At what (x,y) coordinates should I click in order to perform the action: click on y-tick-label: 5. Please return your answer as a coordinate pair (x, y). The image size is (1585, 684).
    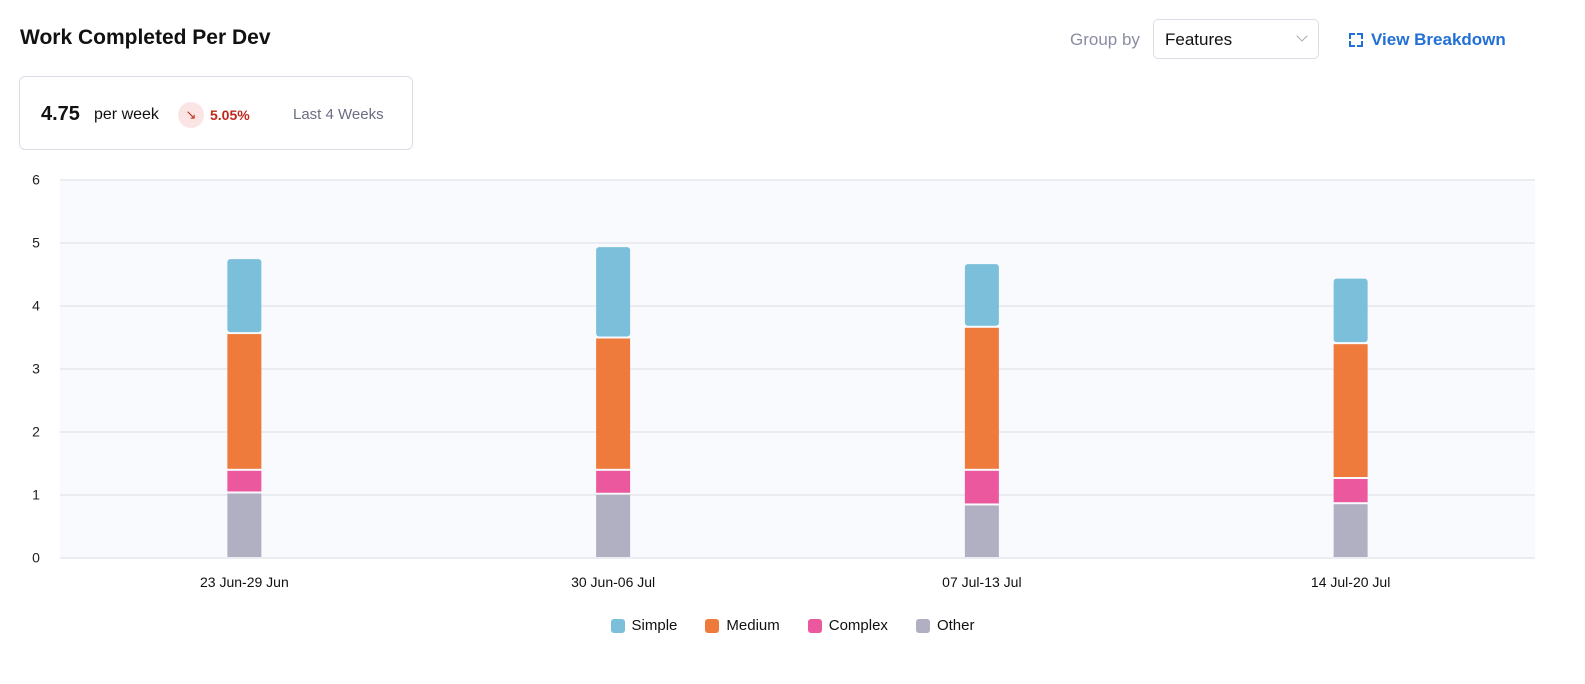
    Looking at the image, I should click on (36, 243).